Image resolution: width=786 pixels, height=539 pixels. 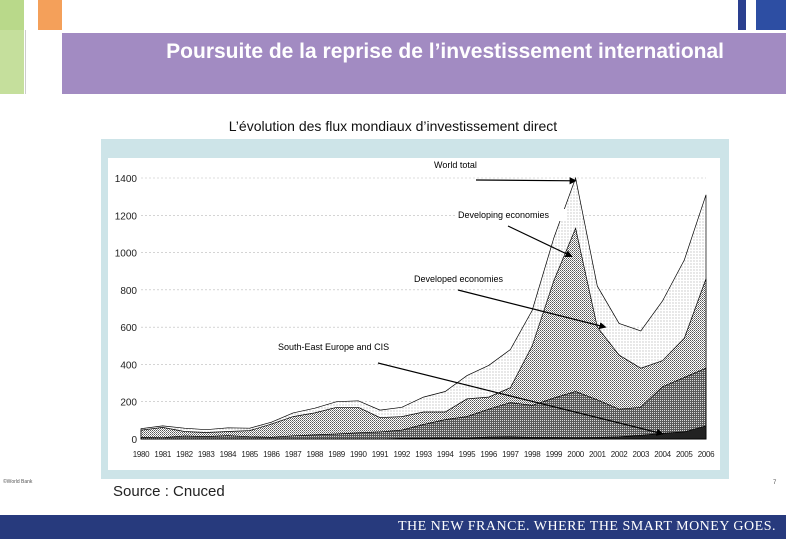 What do you see at coordinates (271, 454) in the screenshot?
I see `x-tick-label: 1986` at bounding box center [271, 454].